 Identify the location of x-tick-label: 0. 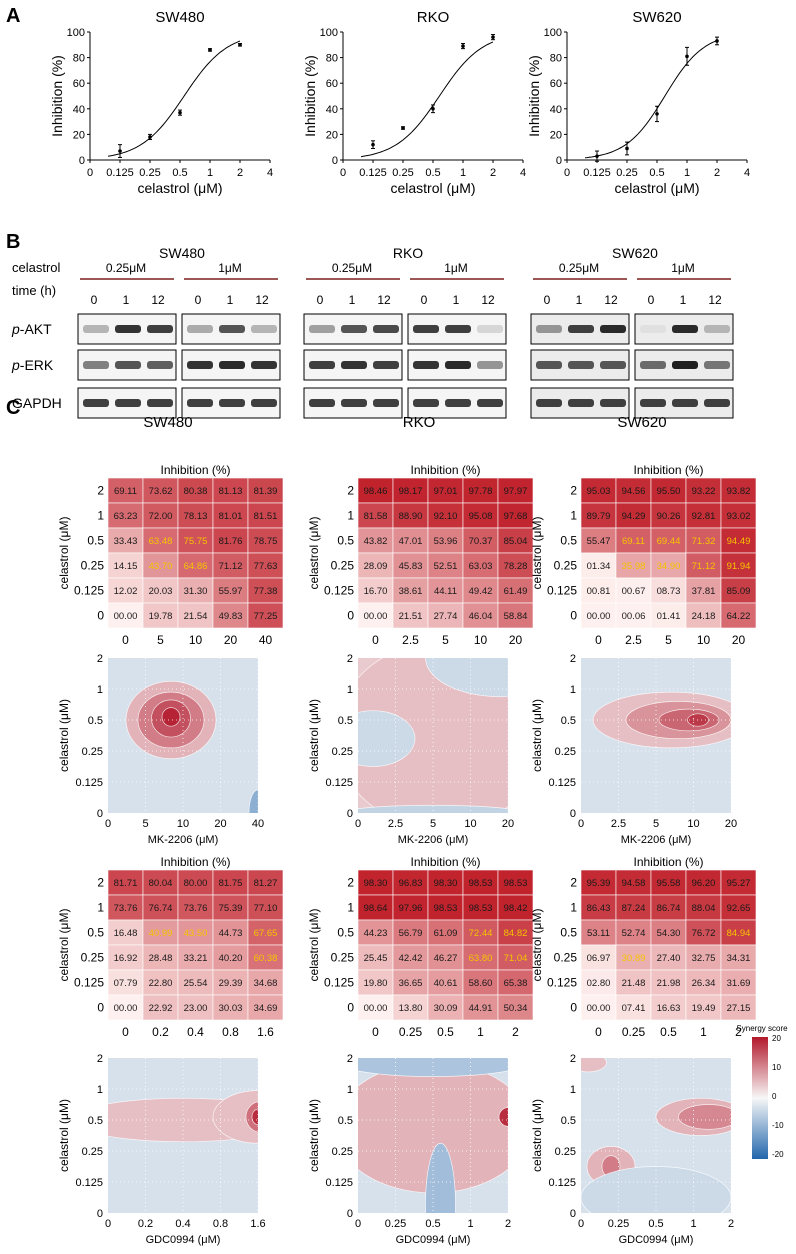
(343, 173).